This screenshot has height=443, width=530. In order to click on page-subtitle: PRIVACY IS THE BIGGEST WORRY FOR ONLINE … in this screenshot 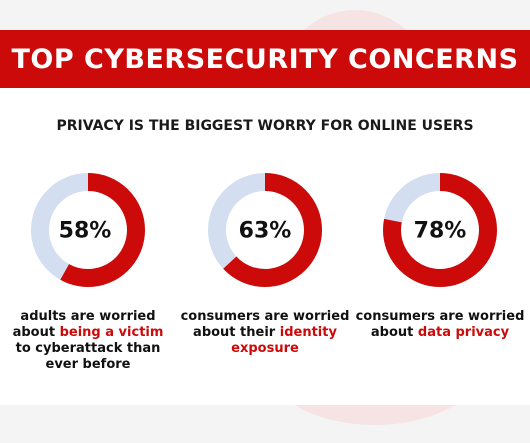, I will do `click(265, 126)`.